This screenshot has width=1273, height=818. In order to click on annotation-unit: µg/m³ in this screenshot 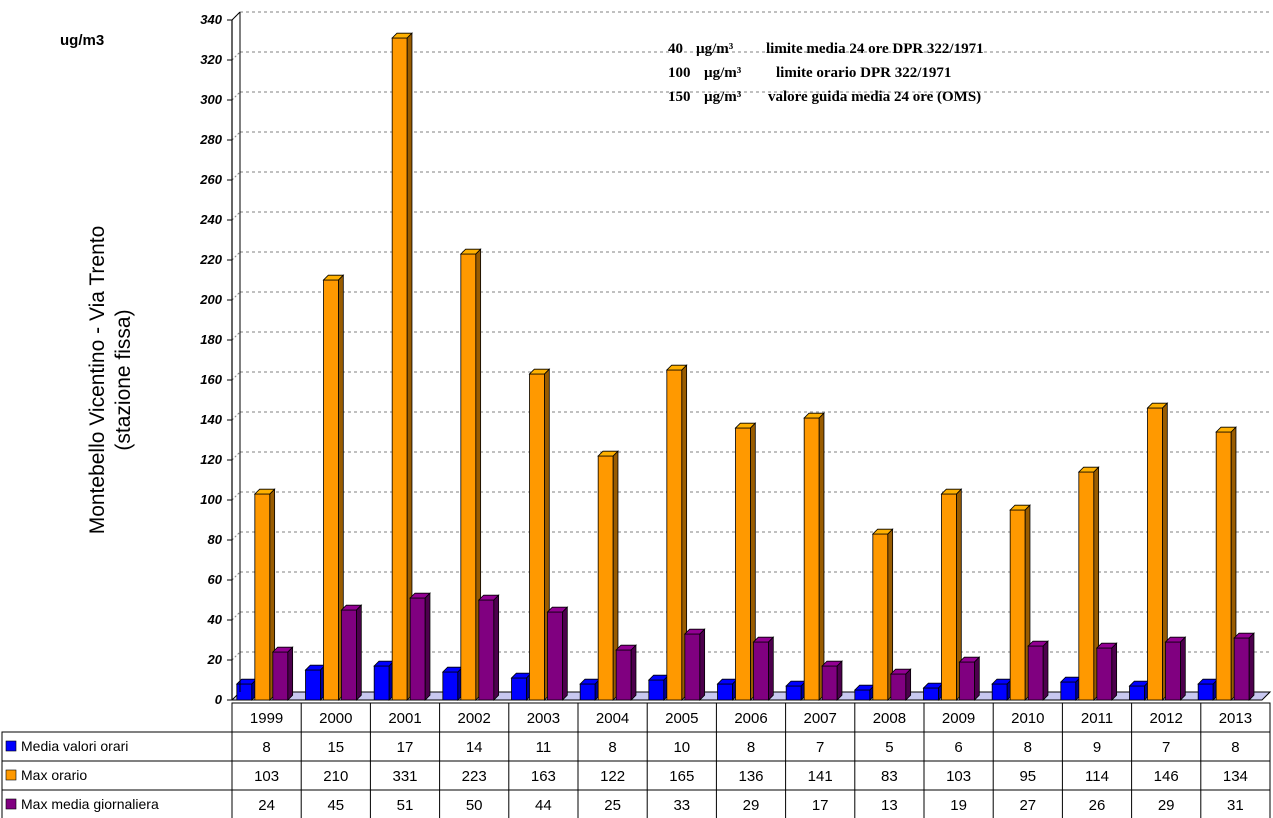, I will do `click(723, 97)`.